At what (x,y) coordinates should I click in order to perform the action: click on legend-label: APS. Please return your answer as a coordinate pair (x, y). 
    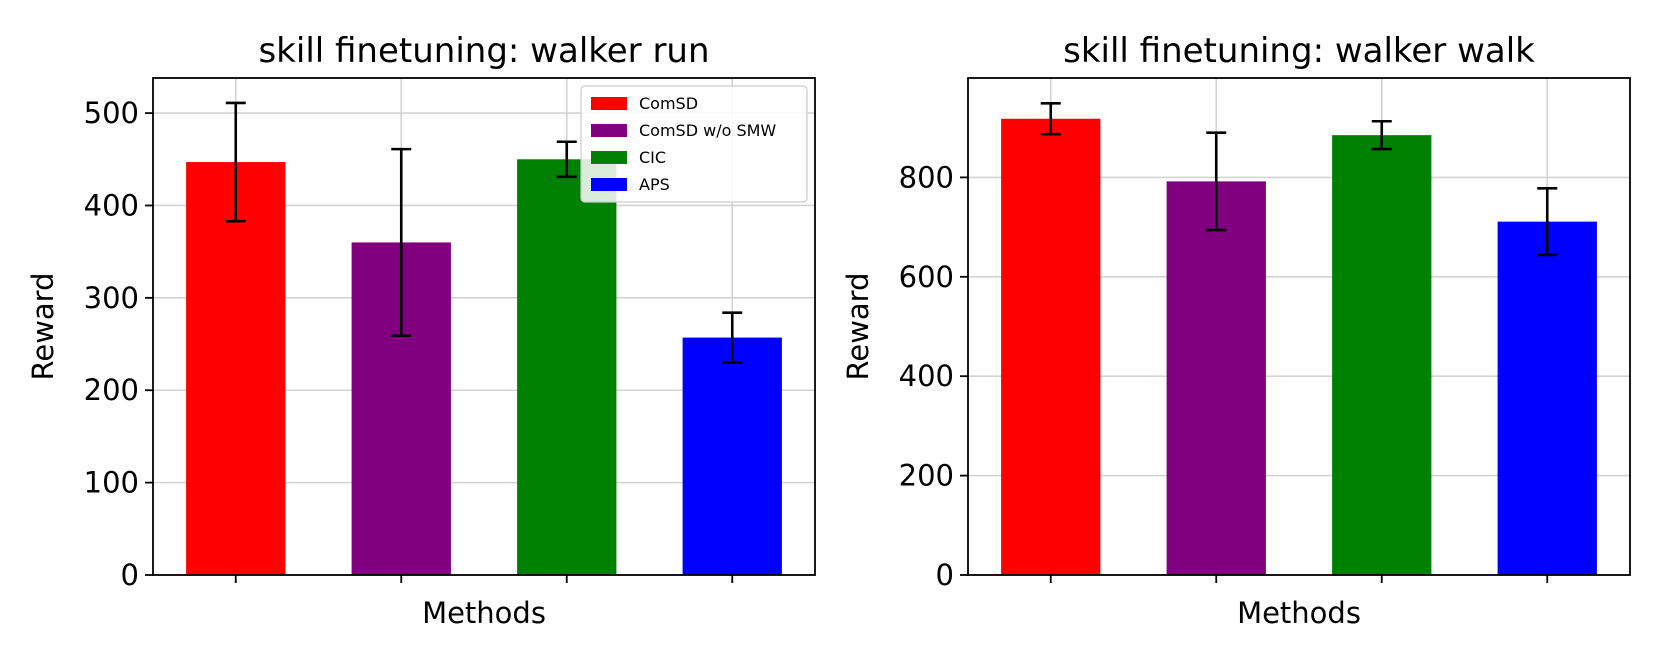
    Looking at the image, I should click on (654, 184).